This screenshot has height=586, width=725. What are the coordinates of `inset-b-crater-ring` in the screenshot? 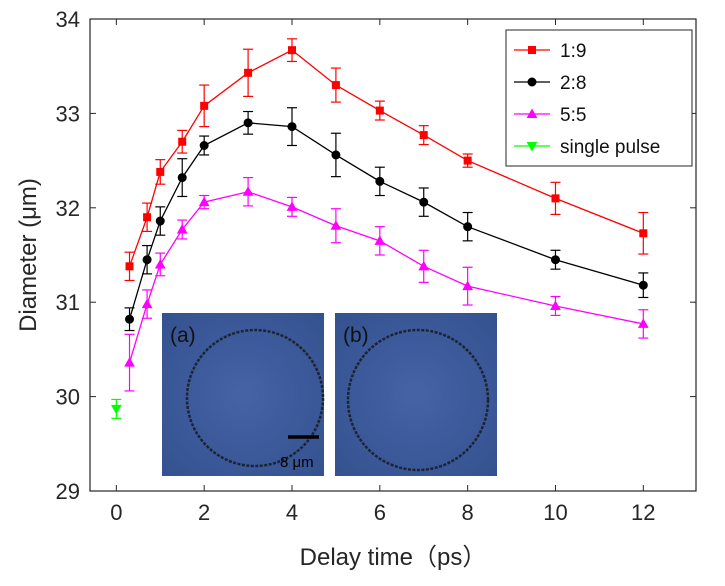 It's located at (418, 400).